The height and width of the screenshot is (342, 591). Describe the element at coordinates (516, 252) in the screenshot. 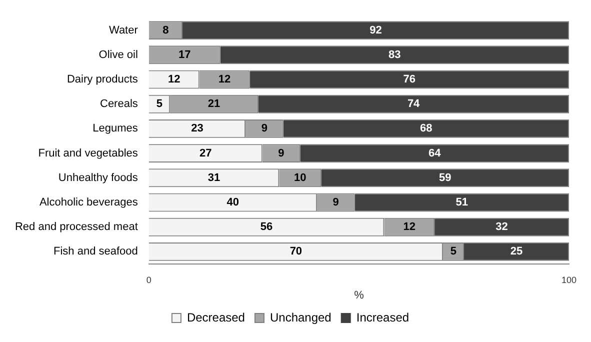

I see `data-label: 25` at that location.